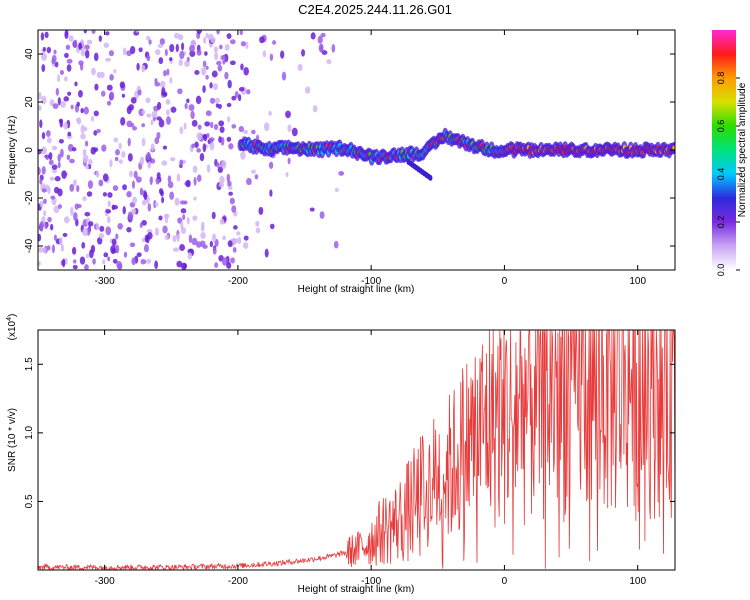  Describe the element at coordinates (721, 78) in the screenshot. I see `colorbar-tick-label: 0.8` at that location.